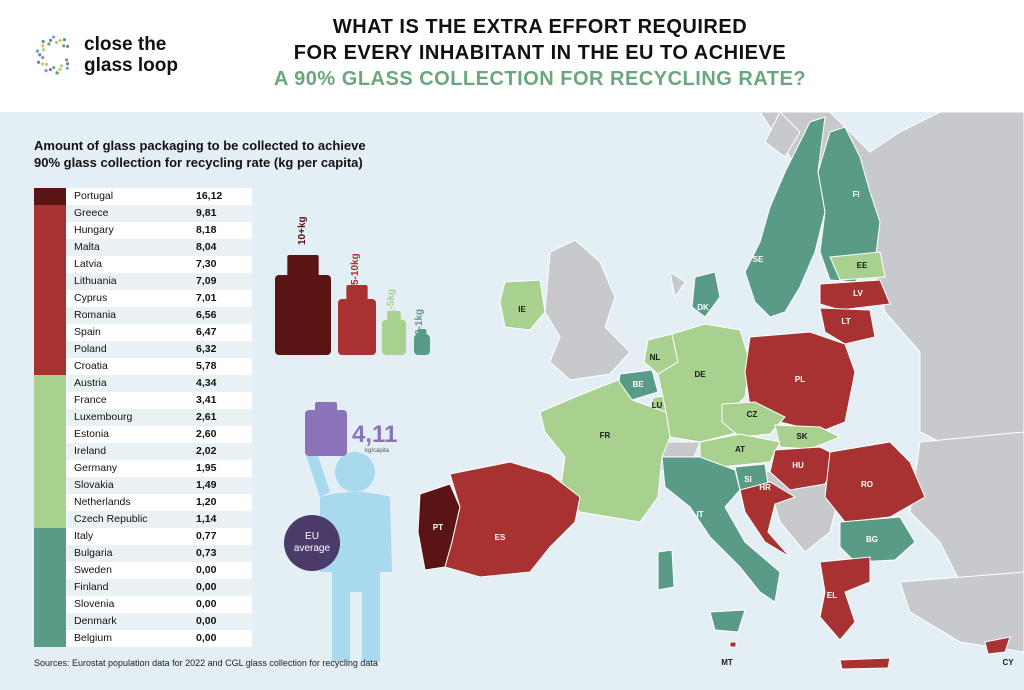  Describe the element at coordinates (143, 519) in the screenshot. I see `table-row: Czech Republic 1,14` at that location.